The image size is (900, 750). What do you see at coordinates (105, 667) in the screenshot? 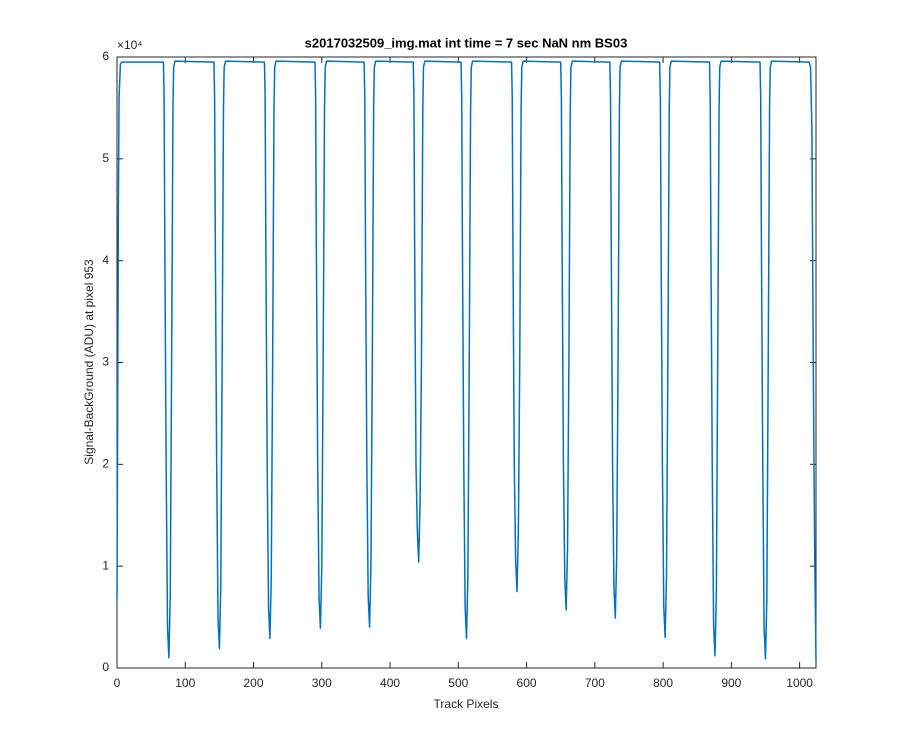
I see `y-tick-label: 0` at bounding box center [105, 667].